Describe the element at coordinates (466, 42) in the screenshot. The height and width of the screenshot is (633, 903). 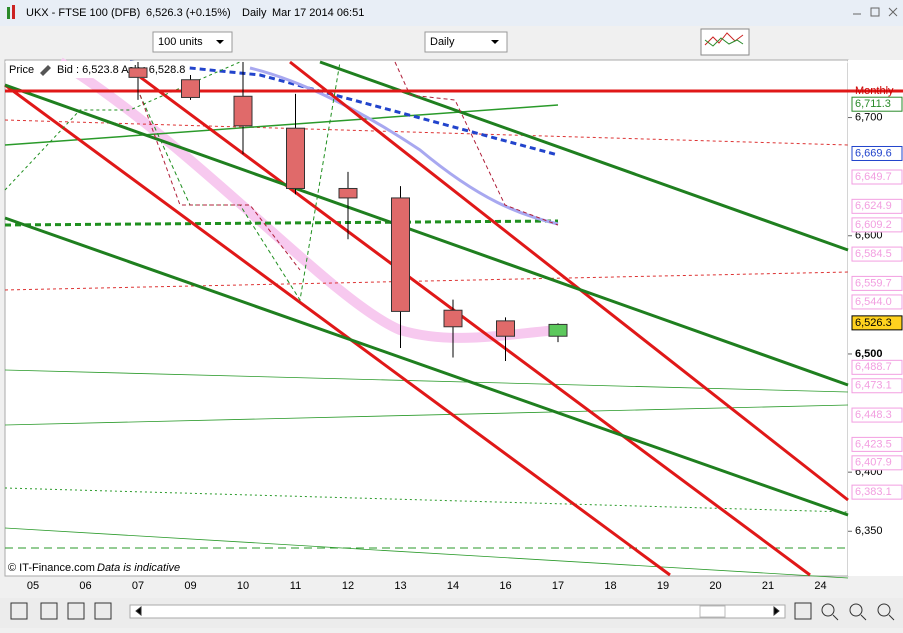
I see `period-select: Daily` at that location.